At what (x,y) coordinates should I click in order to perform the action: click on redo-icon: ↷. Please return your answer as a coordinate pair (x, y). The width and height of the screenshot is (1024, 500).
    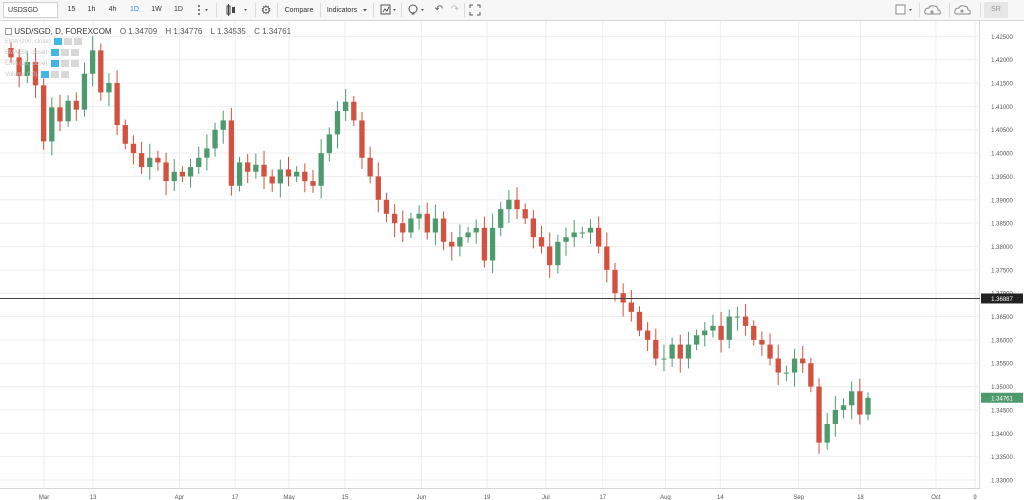
    Looking at the image, I should click on (455, 9).